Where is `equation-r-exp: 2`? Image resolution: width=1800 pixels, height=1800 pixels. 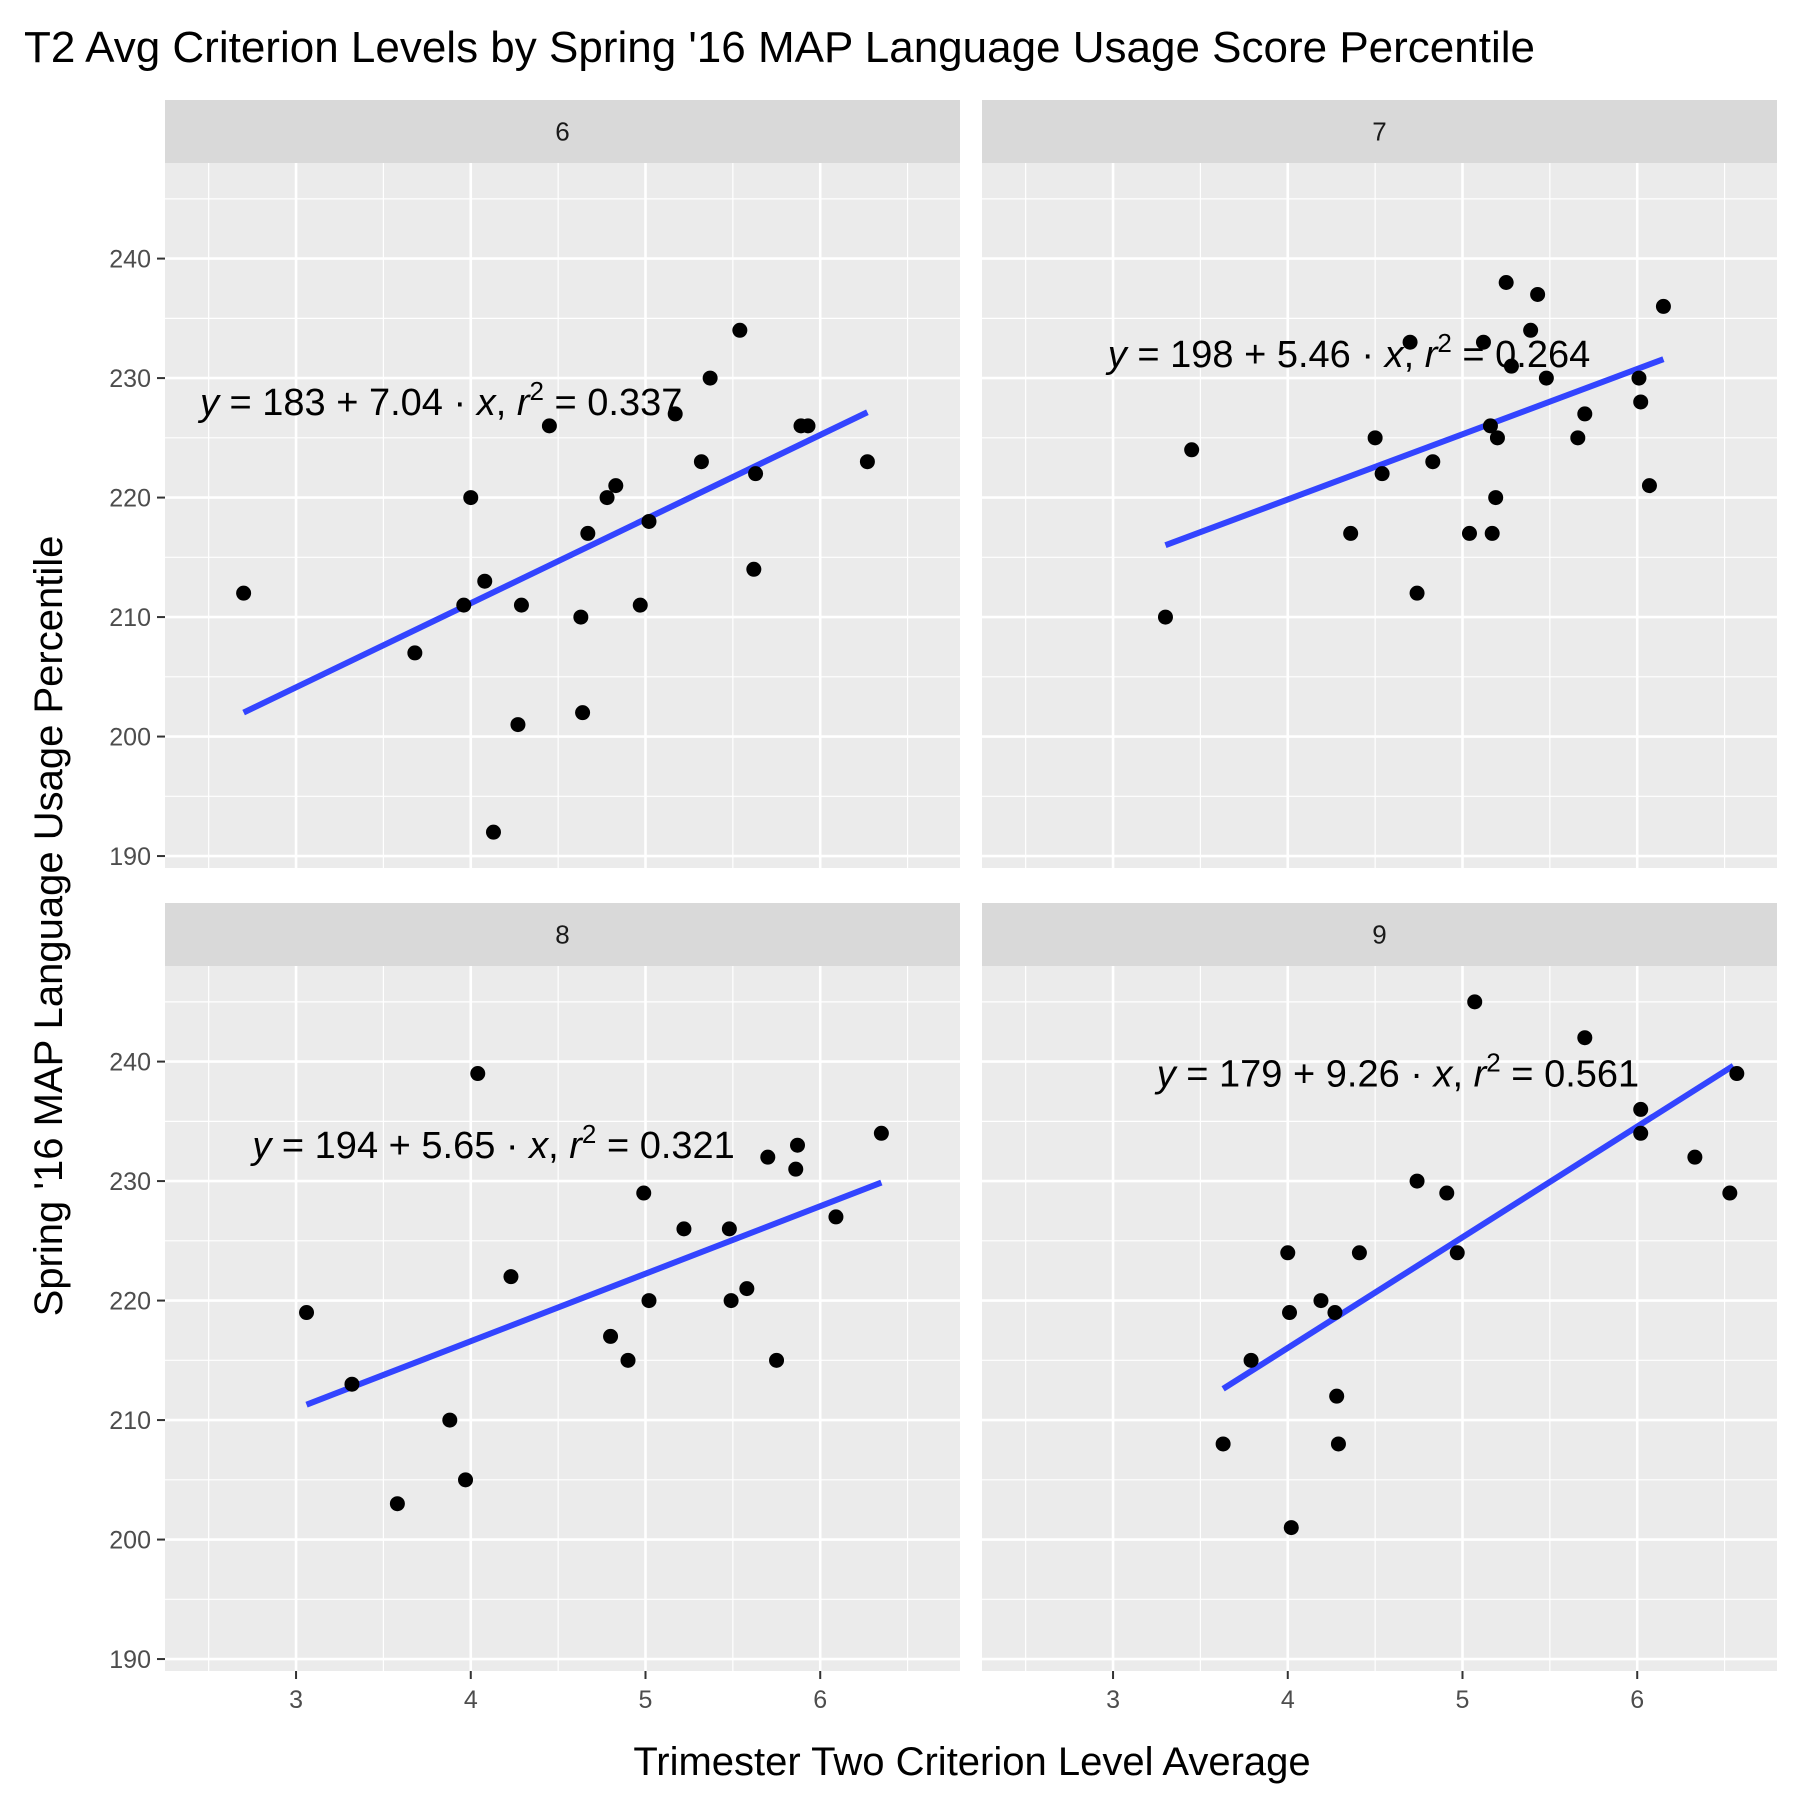
equation-r-exp: 2 is located at coordinates (1493, 1063).